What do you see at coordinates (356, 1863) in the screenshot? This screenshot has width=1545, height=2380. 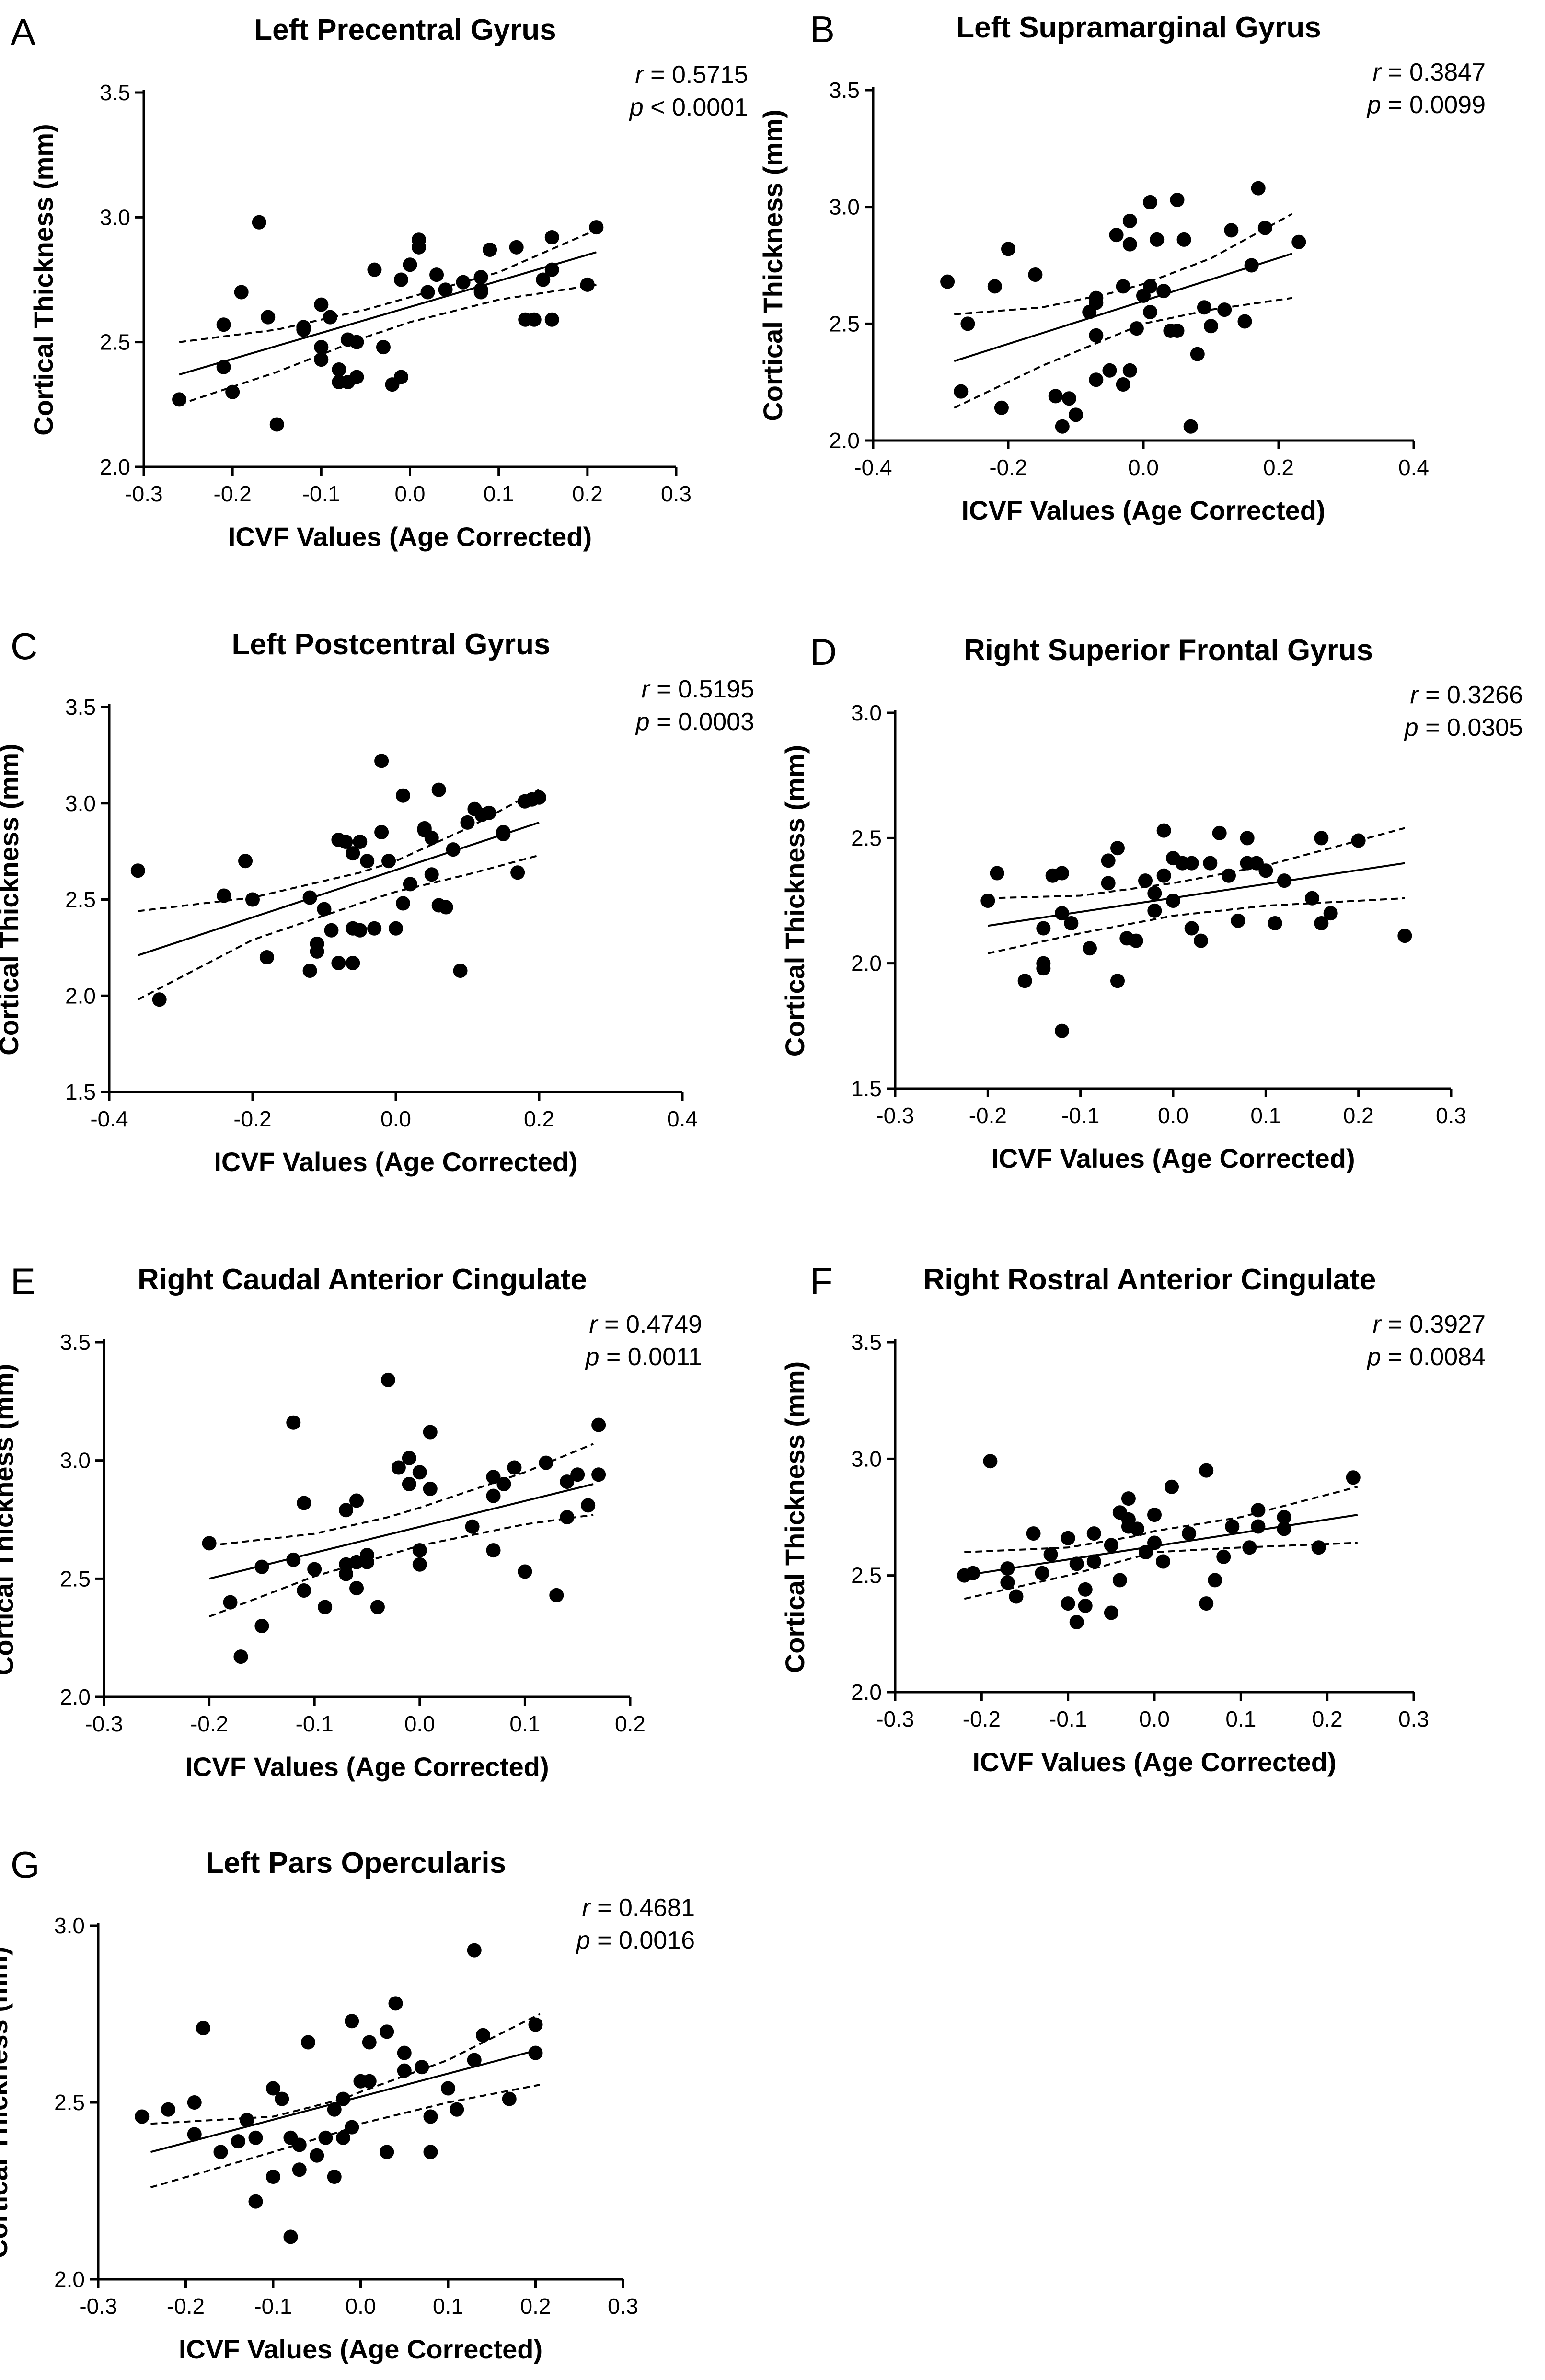 I see `chart-title: Left Pars Opercularis` at bounding box center [356, 1863].